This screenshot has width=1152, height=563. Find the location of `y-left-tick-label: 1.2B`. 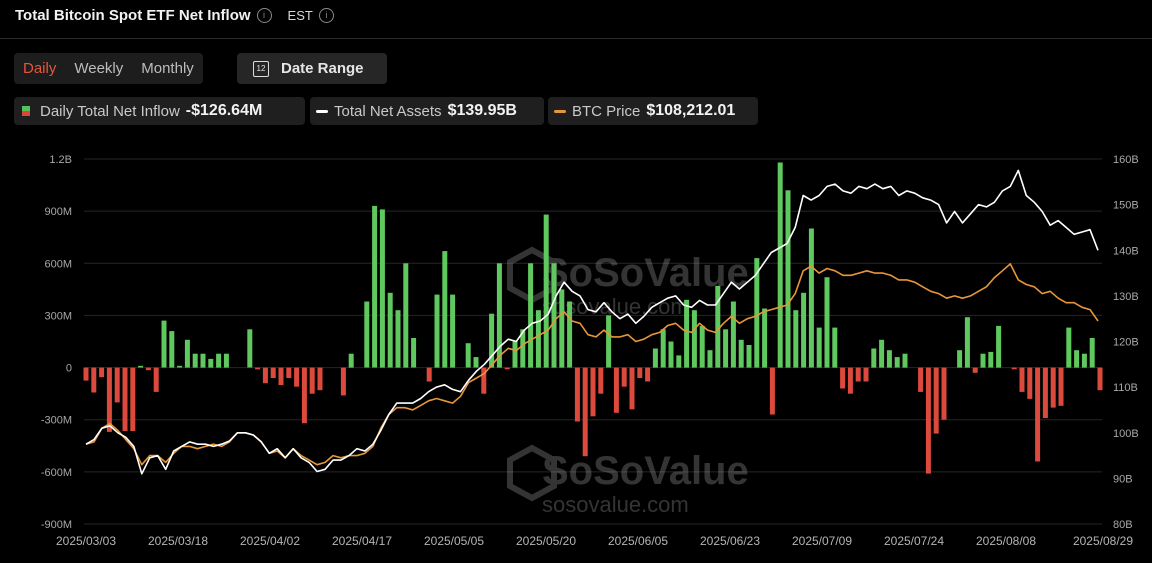

y-left-tick-label: 1.2B is located at coordinates (60, 160).